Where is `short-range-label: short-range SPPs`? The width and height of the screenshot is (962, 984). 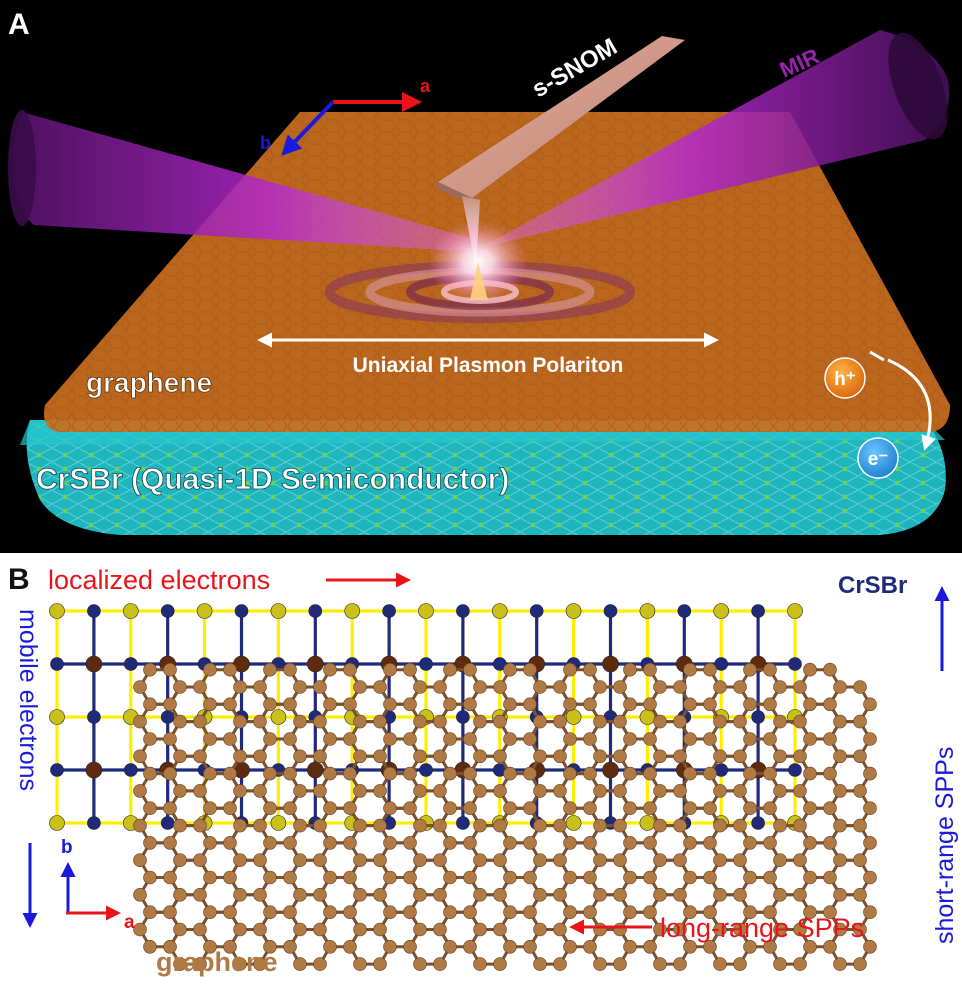 short-range-label: short-range SPPs is located at coordinates (945, 845).